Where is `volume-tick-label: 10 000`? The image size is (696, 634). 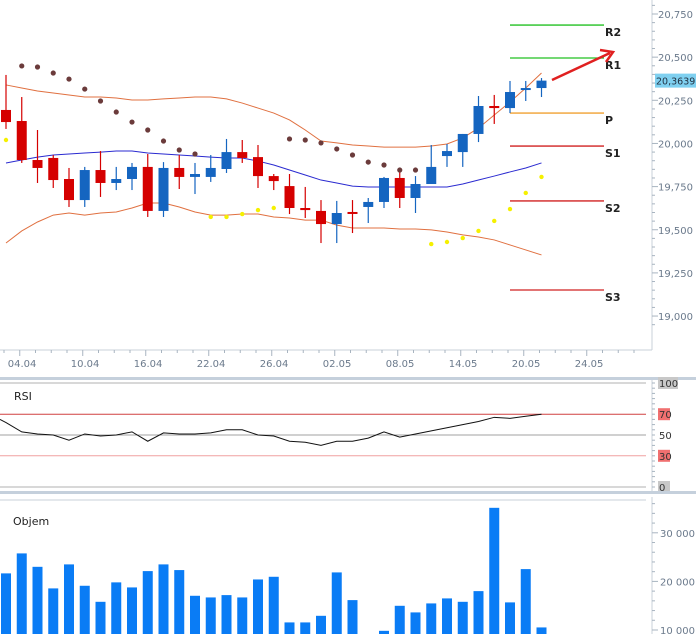
volume-tick-label: 10 000 is located at coordinates (677, 630).